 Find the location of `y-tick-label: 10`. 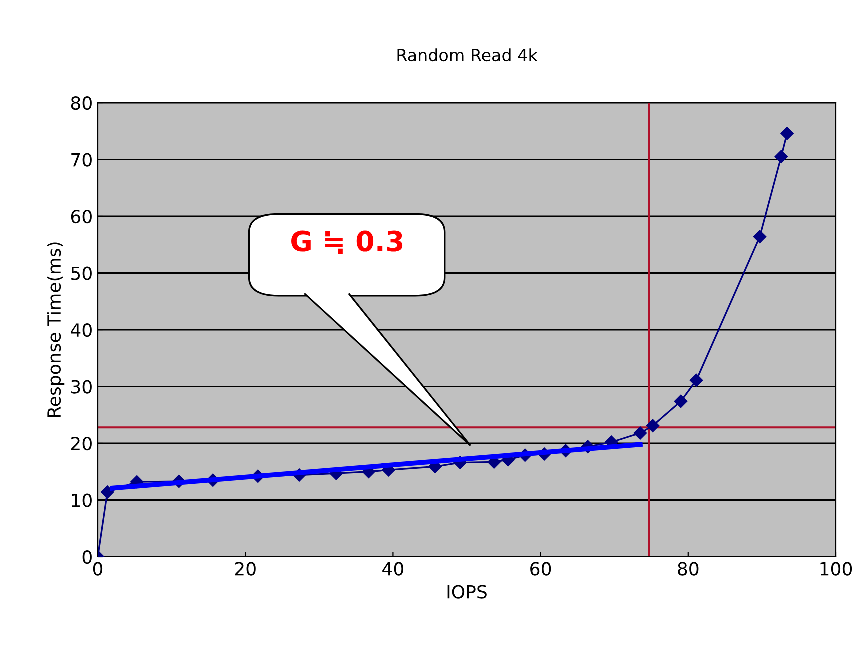

y-tick-label: 10 is located at coordinates (82, 501).